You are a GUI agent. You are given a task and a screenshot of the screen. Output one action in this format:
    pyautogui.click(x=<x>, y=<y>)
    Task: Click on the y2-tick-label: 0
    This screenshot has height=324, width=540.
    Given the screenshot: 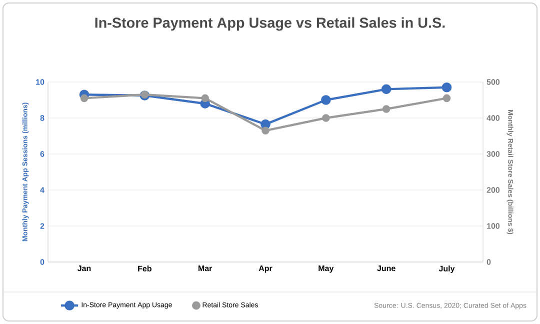 What is the action you would take?
    pyautogui.click(x=488, y=262)
    